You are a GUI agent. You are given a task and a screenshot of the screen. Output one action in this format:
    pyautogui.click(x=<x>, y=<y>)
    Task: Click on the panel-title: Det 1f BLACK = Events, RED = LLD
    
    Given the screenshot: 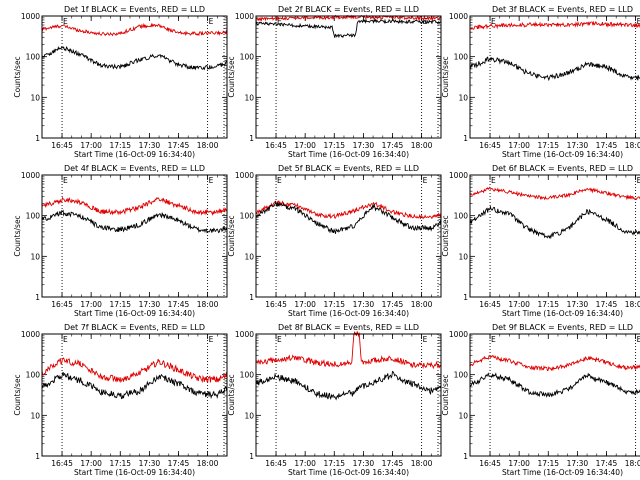 What is the action you would take?
    pyautogui.click(x=134, y=9)
    